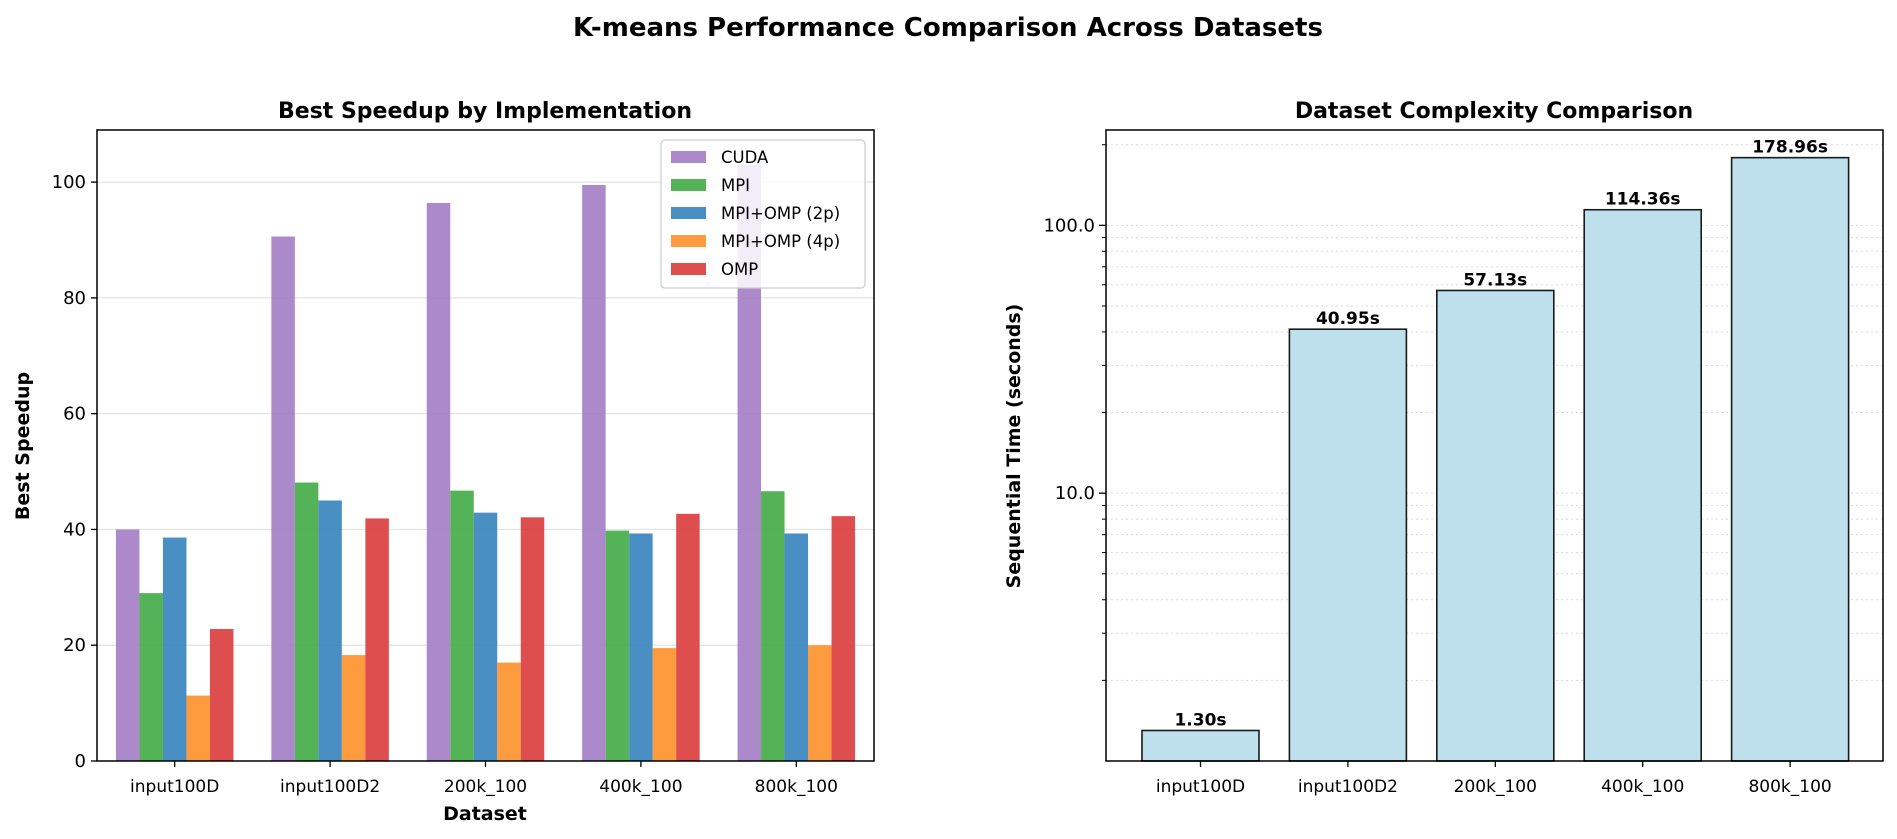 The width and height of the screenshot is (1897, 839). I want to click on bar-input100d, so click(1200, 745).